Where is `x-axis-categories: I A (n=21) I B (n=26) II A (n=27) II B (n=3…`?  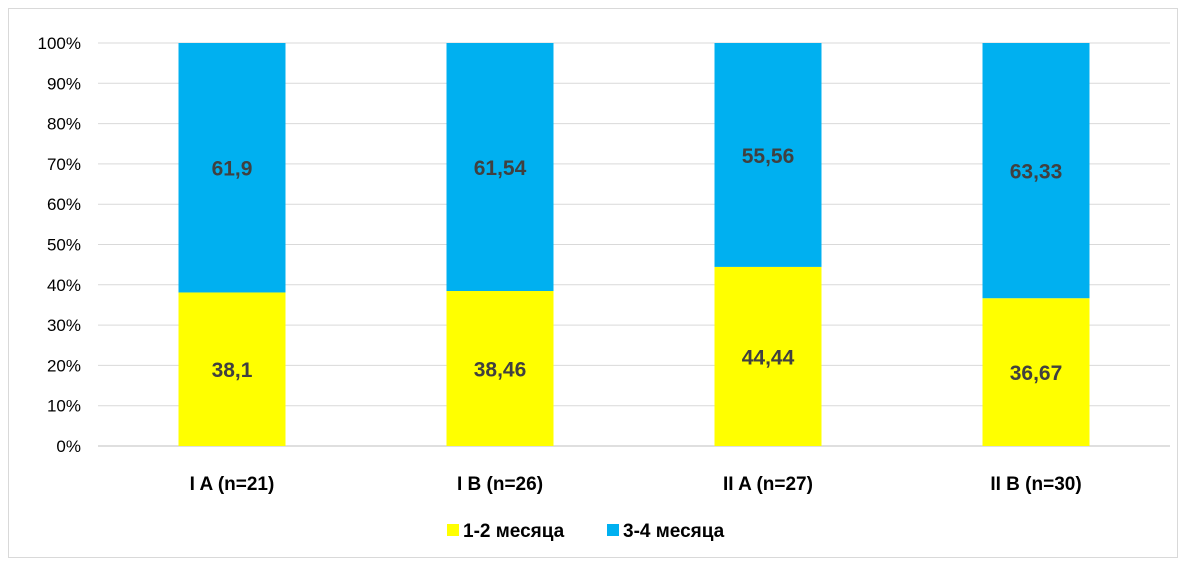 x-axis-categories: I A (n=21) I B (n=26) II A (n=27) II B (n=3… is located at coordinates (636, 484).